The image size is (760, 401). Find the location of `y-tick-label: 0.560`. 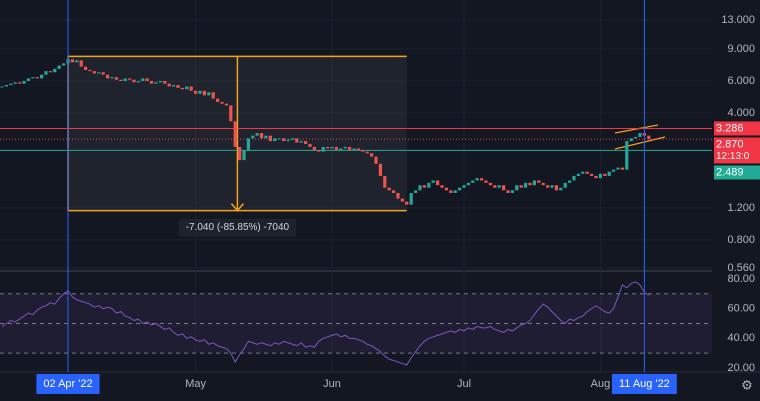

y-tick-label: 0.560 is located at coordinates (741, 268).